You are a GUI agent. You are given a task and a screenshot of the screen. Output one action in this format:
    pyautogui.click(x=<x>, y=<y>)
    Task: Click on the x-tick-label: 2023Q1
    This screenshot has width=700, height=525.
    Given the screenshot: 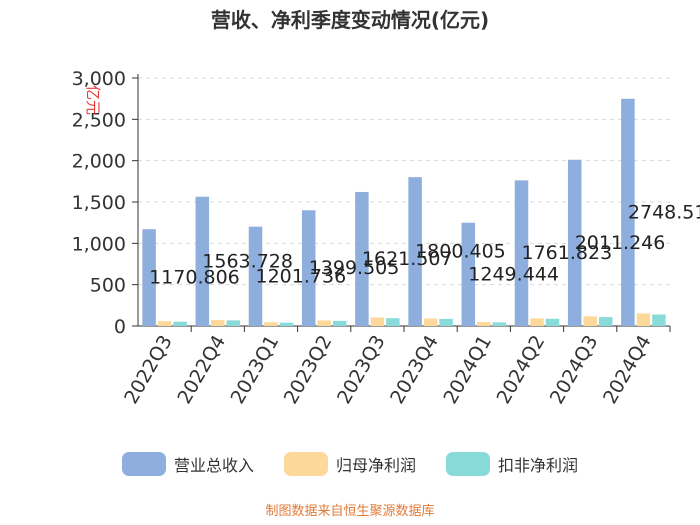 What is the action you would take?
    pyautogui.click(x=255, y=370)
    